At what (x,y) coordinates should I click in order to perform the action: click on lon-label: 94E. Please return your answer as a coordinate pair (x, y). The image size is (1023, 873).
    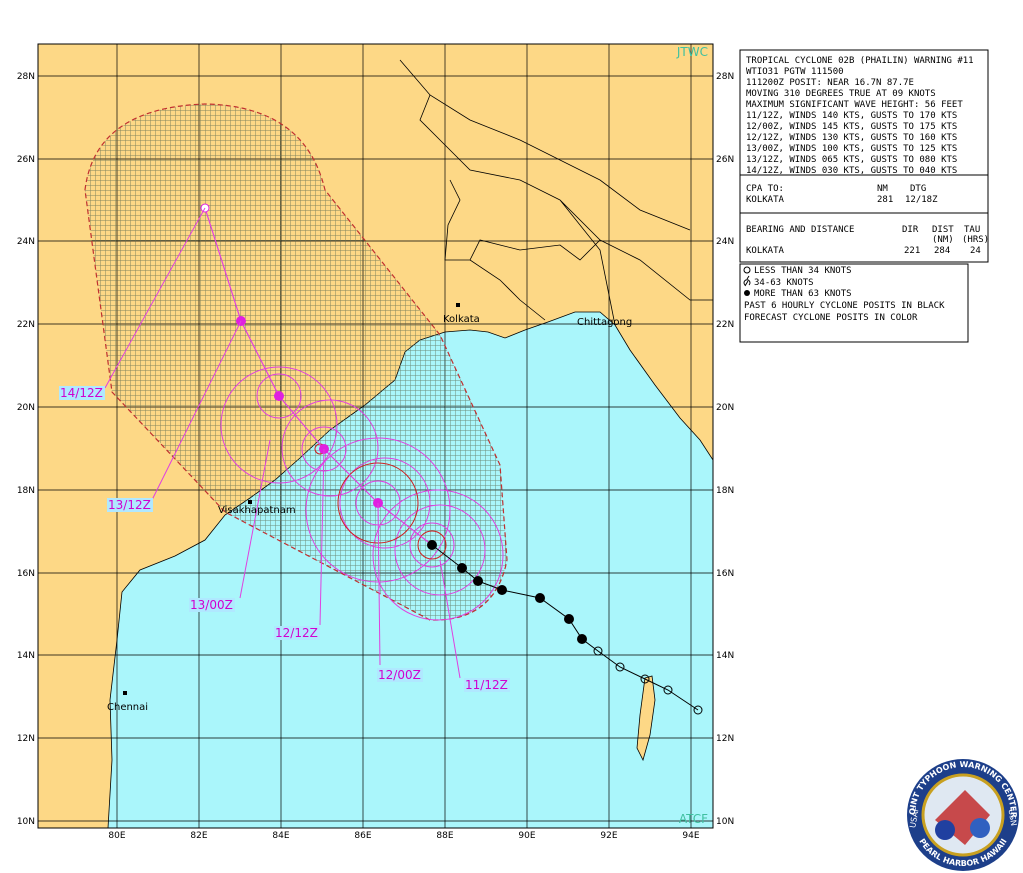
    Looking at the image, I should click on (690, 836).